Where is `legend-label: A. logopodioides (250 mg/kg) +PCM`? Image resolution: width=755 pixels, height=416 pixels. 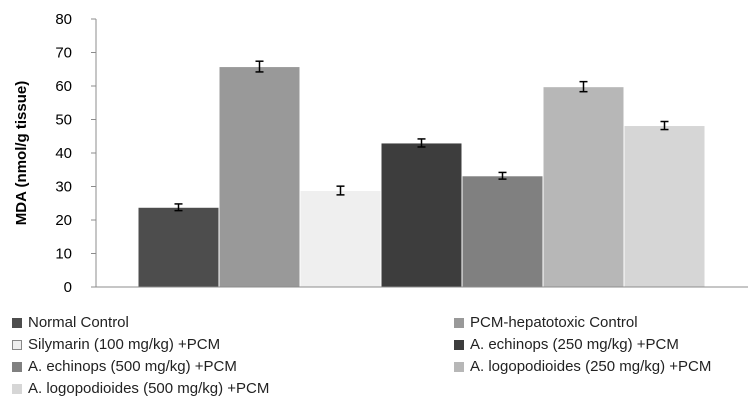
legend-label: A. logopodioides (250 mg/kg) +PCM is located at coordinates (591, 366).